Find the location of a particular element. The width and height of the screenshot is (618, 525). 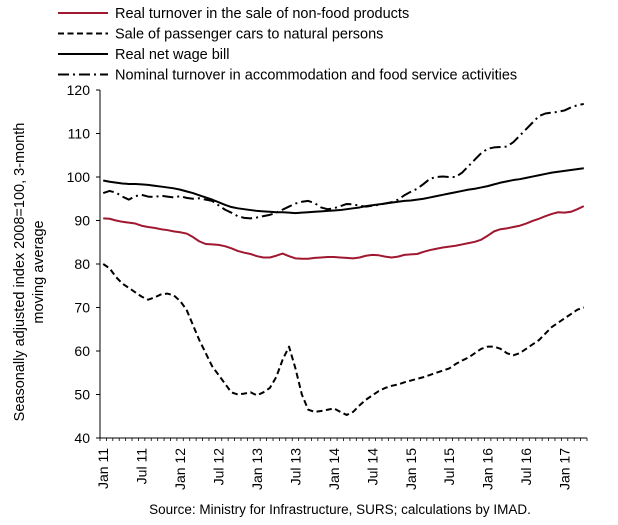

y-tick-label: 90 is located at coordinates (82, 221).